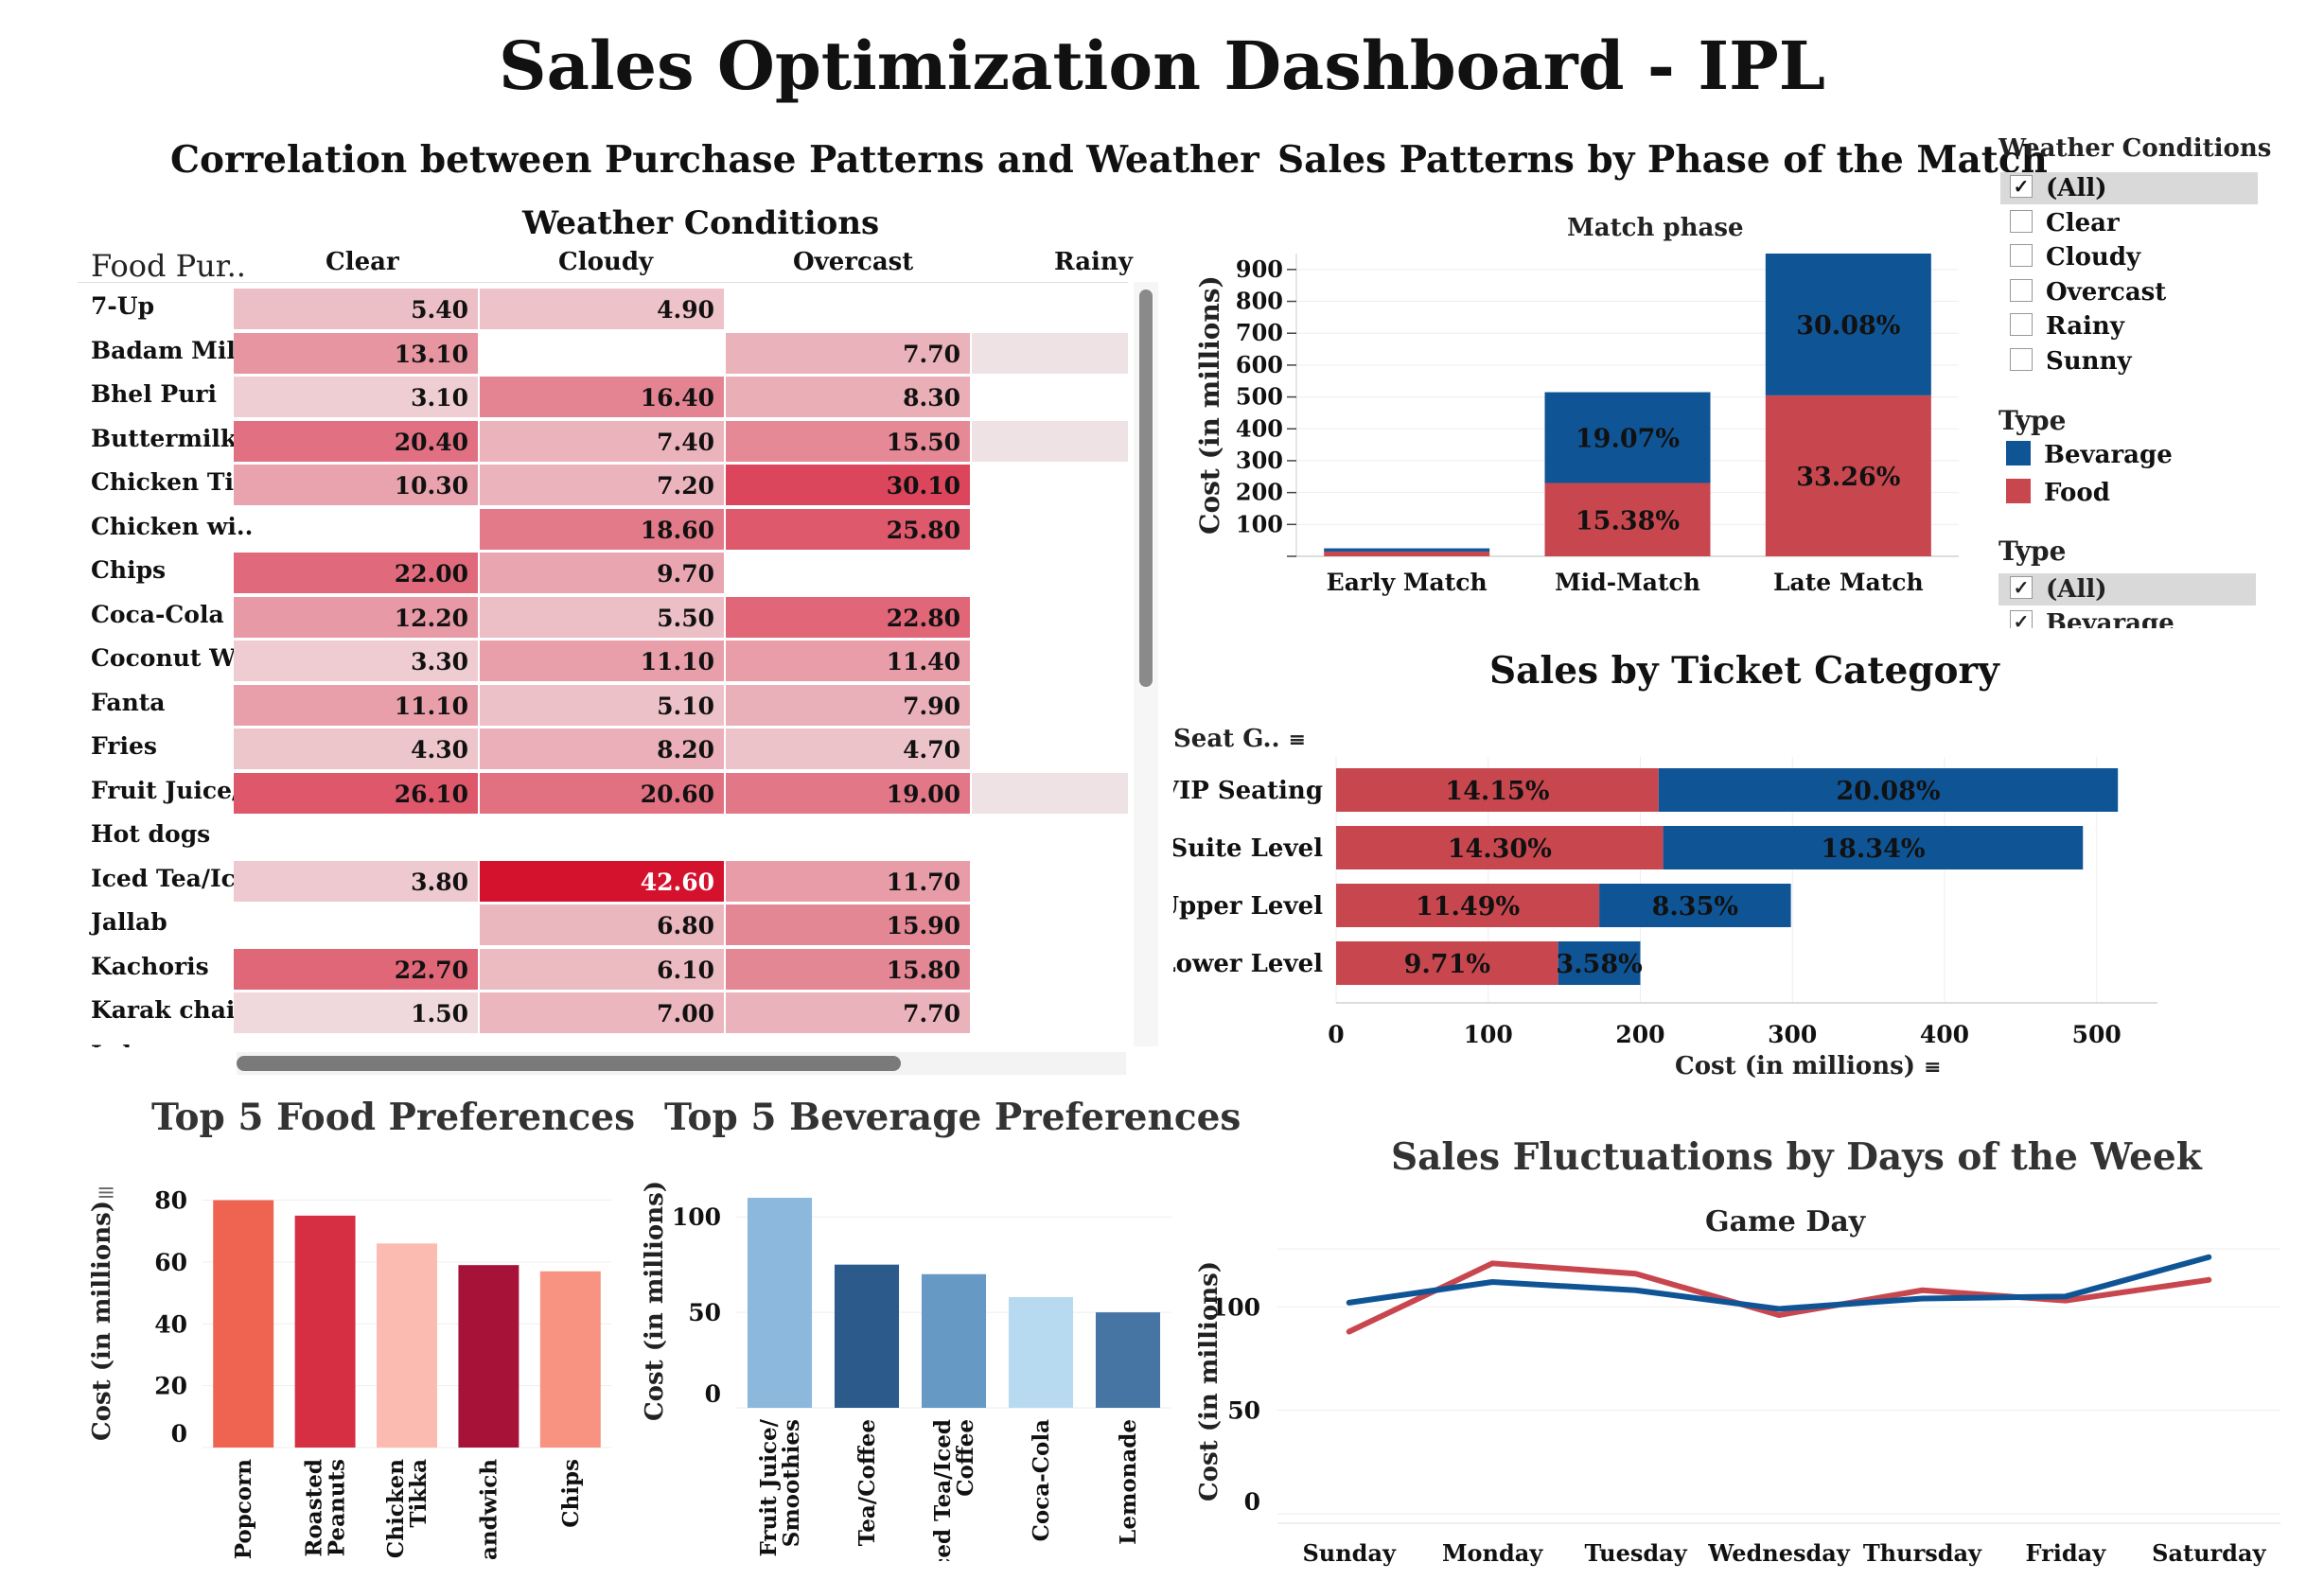 The width and height of the screenshot is (2324, 1580). I want to click on heatmap-cell: 6.10, so click(602, 969).